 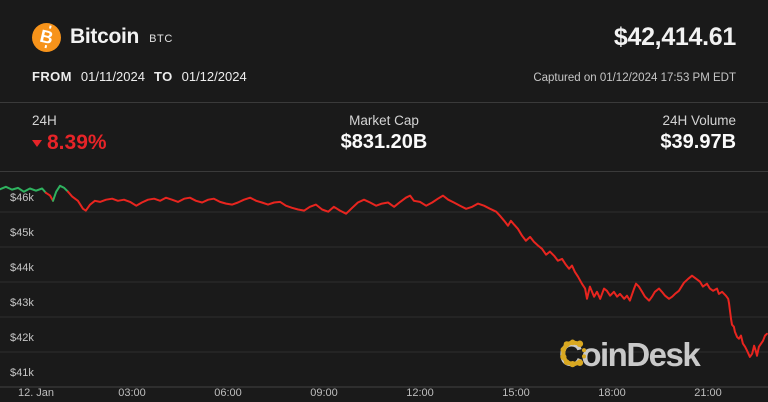 I want to click on stat-market-cap: Market Cap $831.20B, so click(x=384, y=142).